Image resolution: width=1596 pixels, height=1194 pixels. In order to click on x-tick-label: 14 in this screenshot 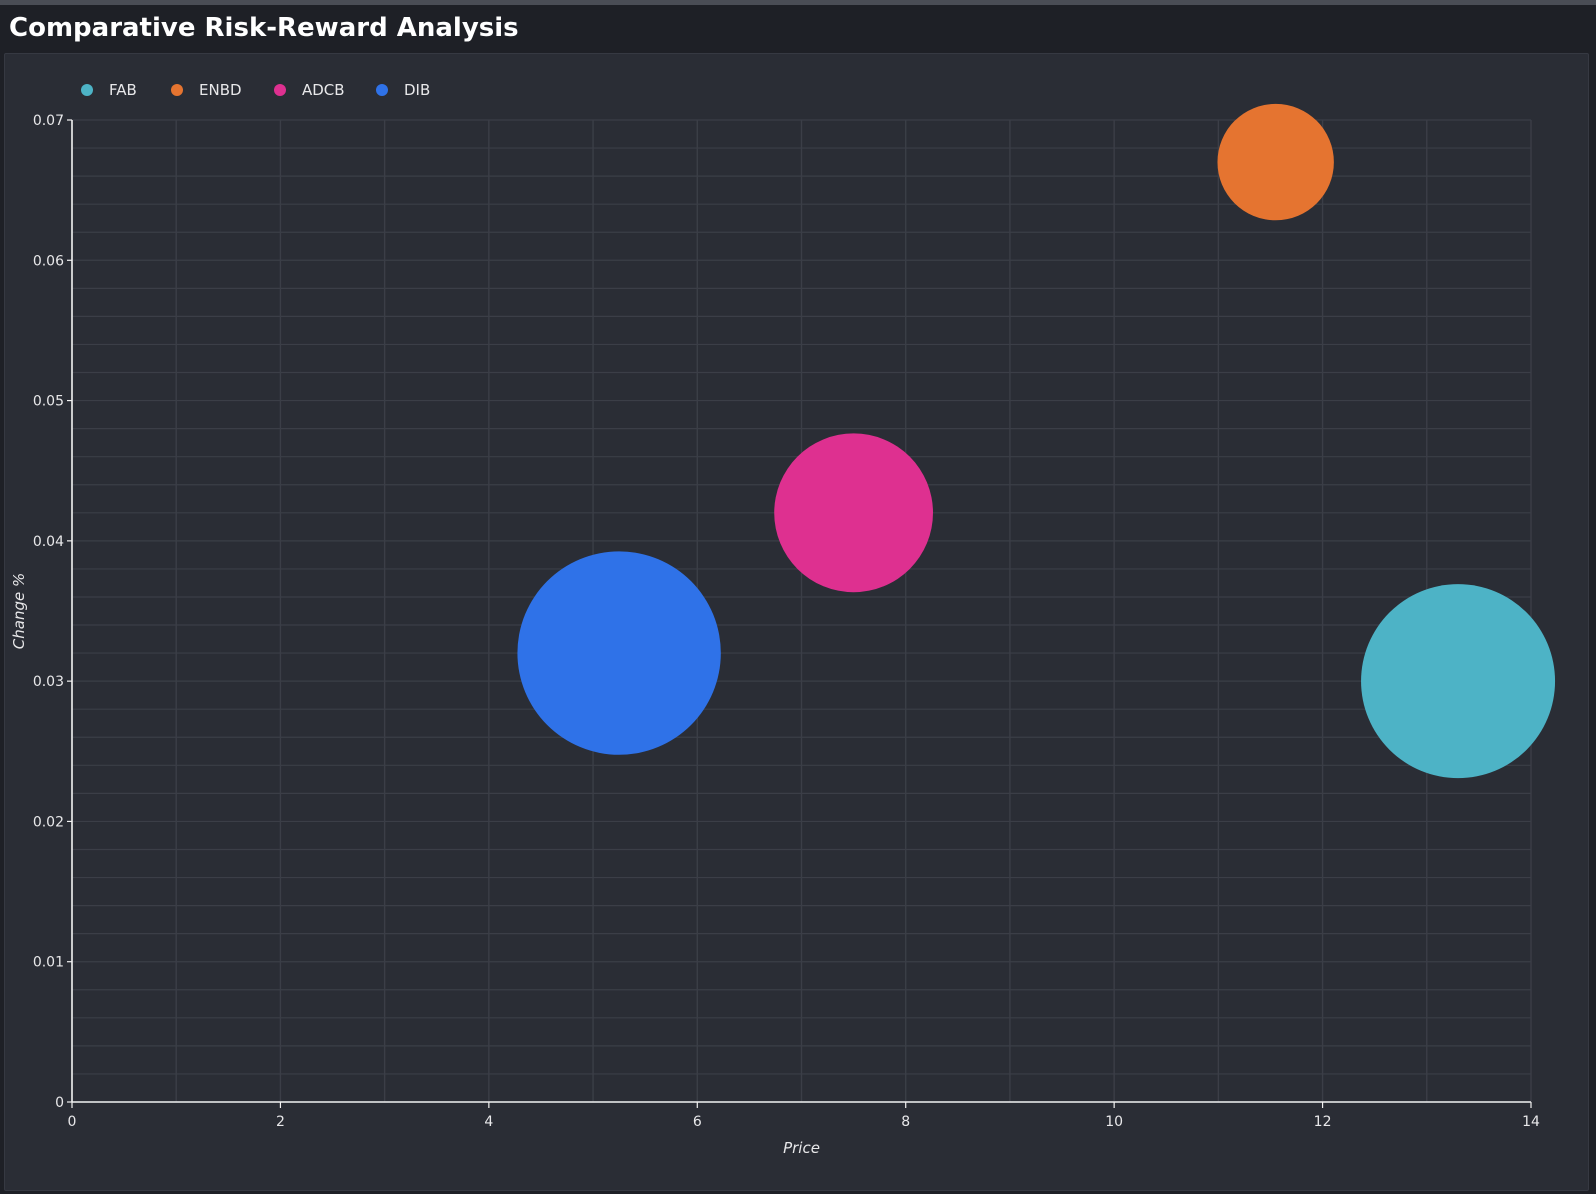, I will do `click(1531, 1122)`.